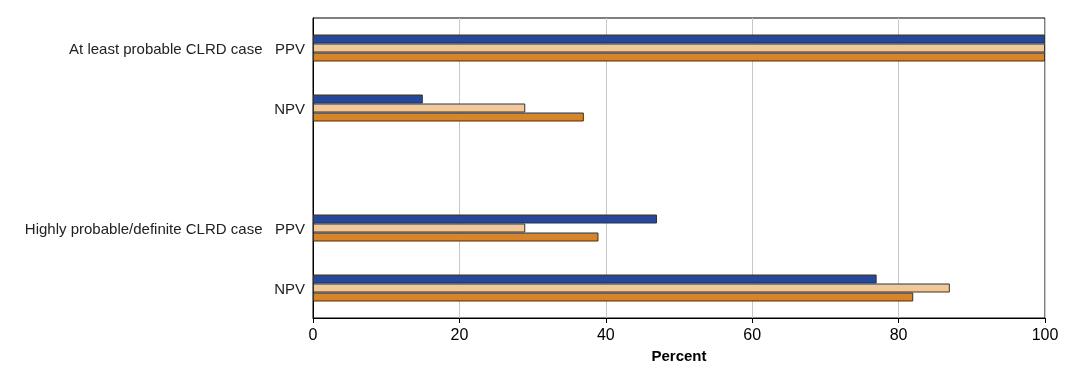 The height and width of the screenshot is (381, 1073). What do you see at coordinates (187, 48) in the screenshot?
I see `y-tick-label: At least probable CLRD case PPV` at bounding box center [187, 48].